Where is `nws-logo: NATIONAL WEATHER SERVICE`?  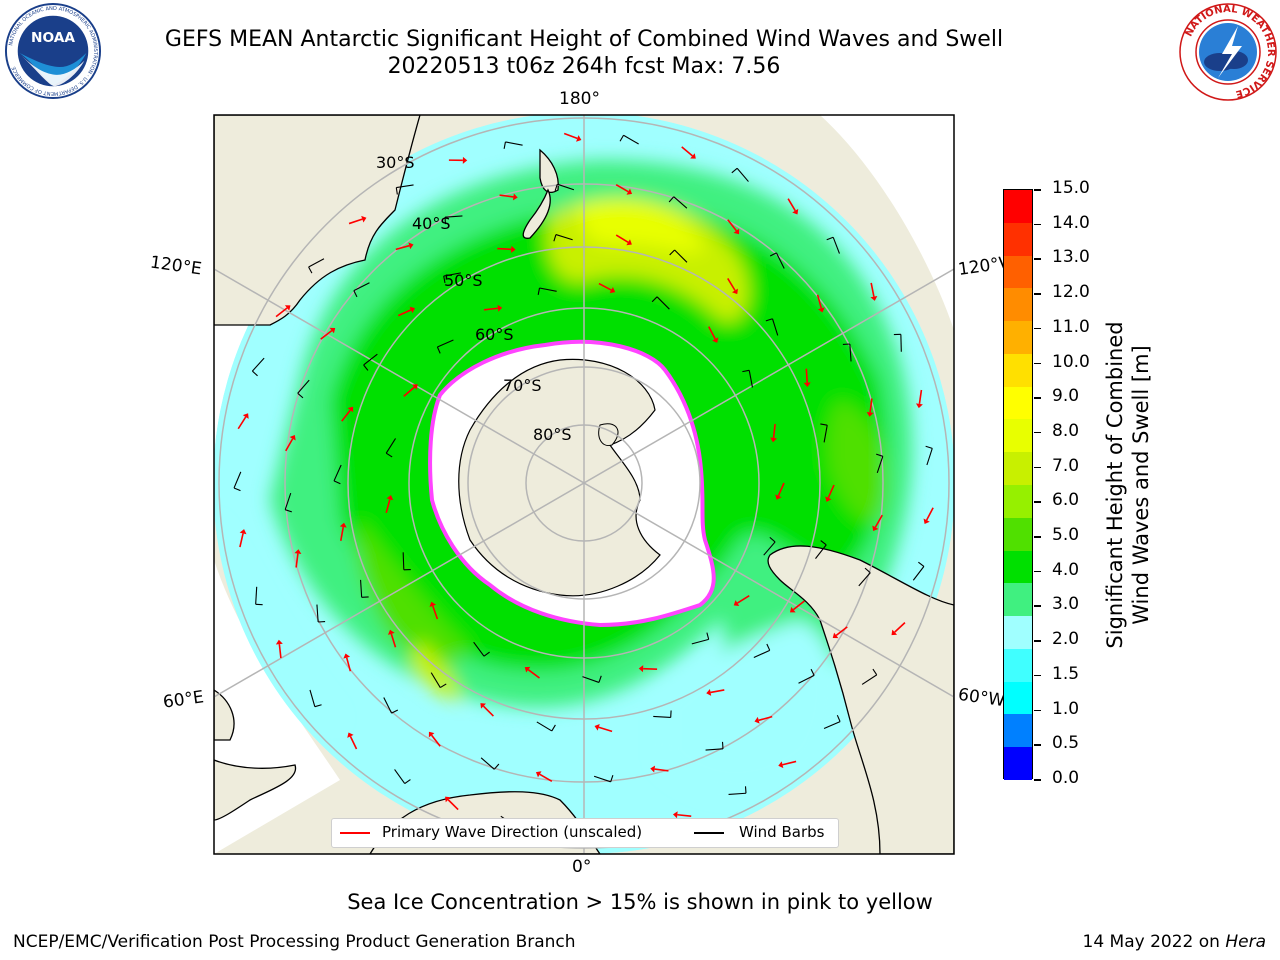 nws-logo: NATIONAL WEATHER SERVICE is located at coordinates (1228, 52).